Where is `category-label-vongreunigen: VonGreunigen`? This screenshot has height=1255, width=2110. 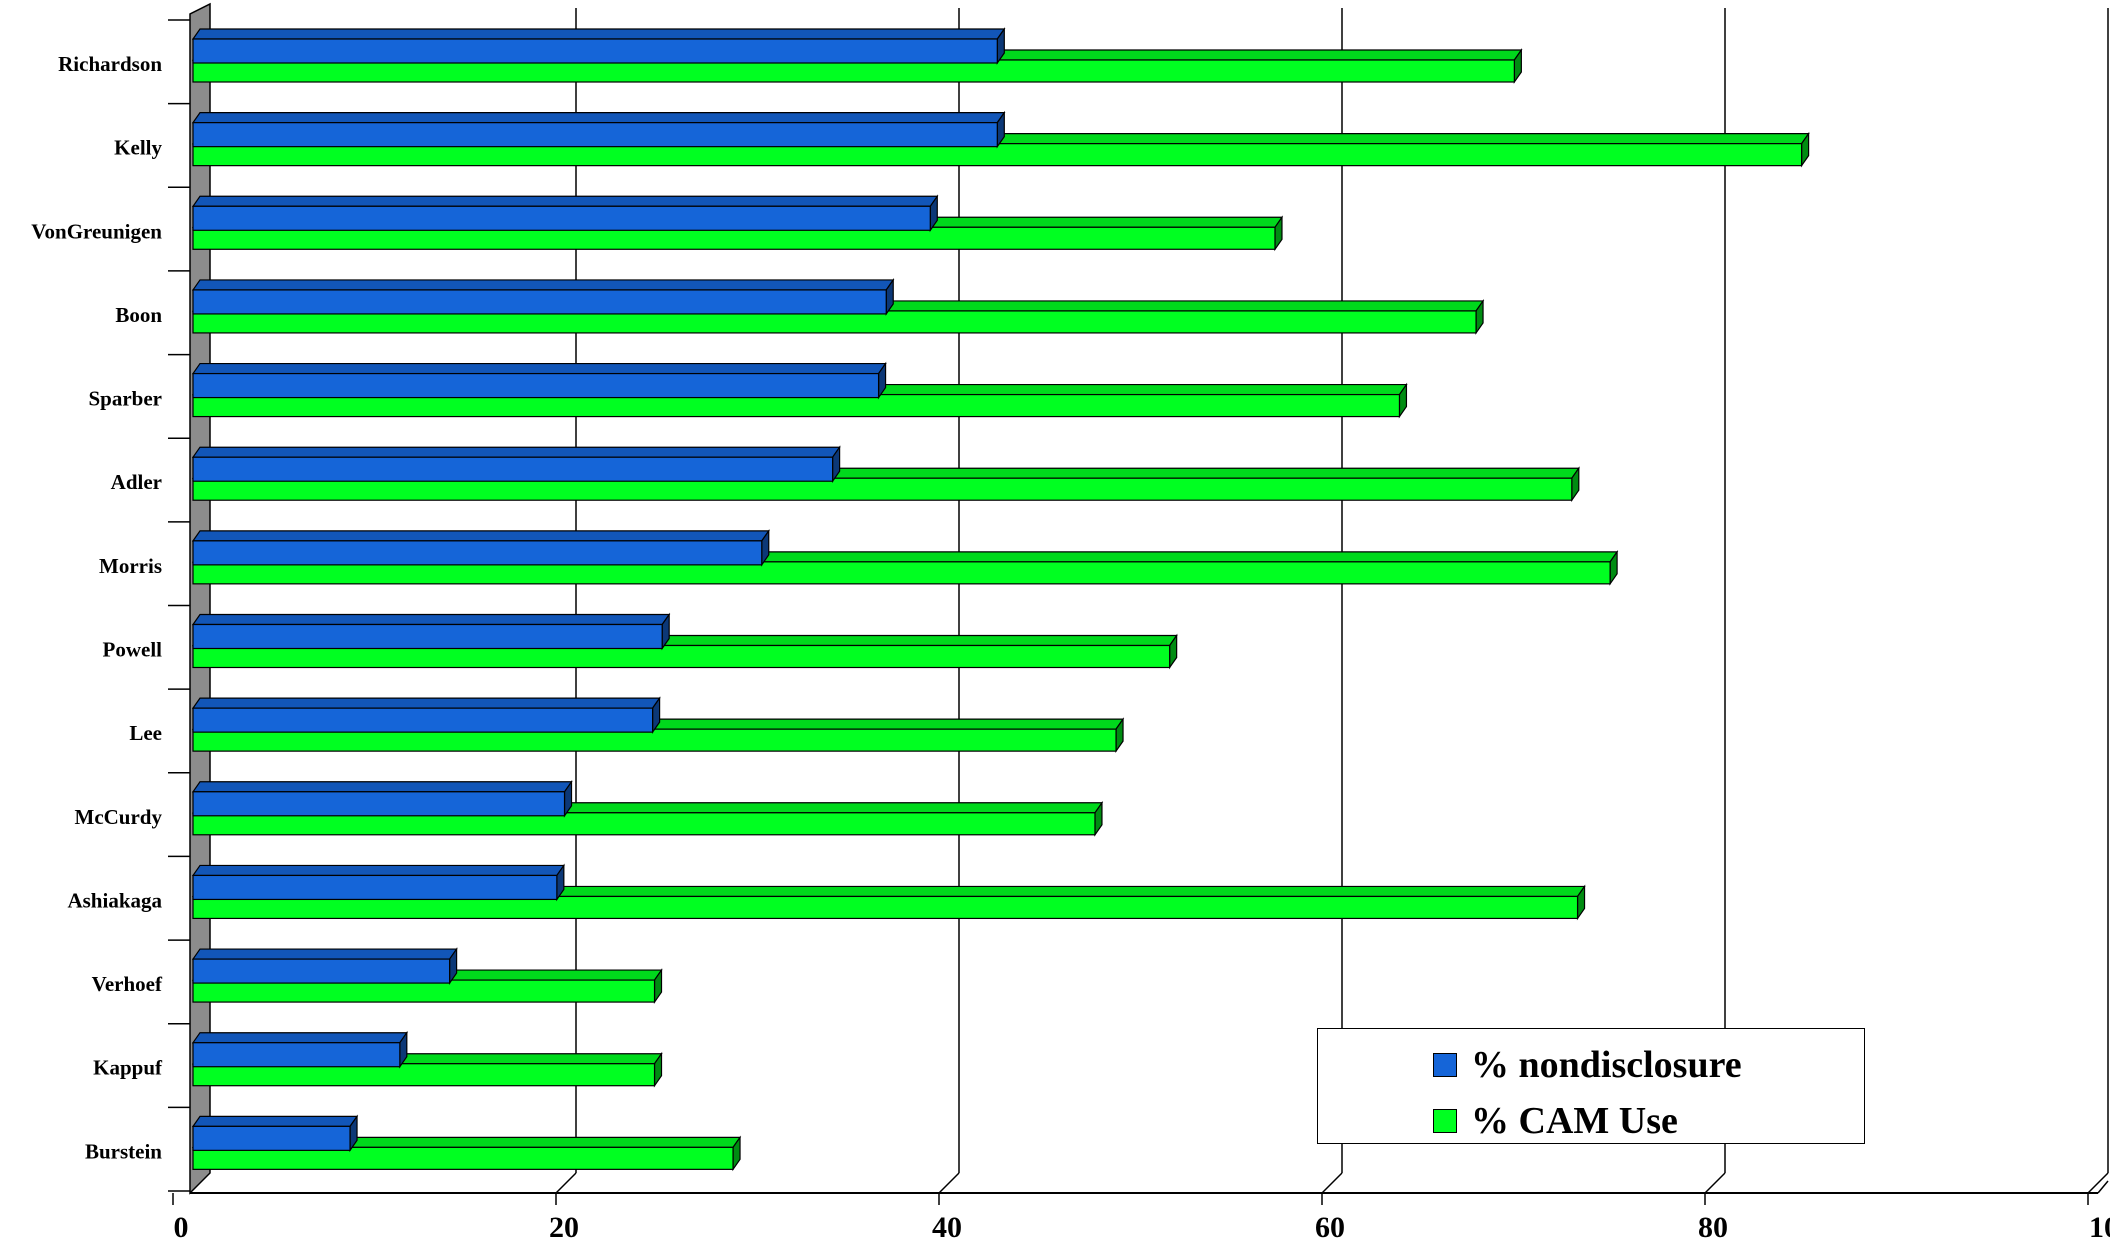
category-label-vongreunigen: VonGreunigen is located at coordinates (96, 231).